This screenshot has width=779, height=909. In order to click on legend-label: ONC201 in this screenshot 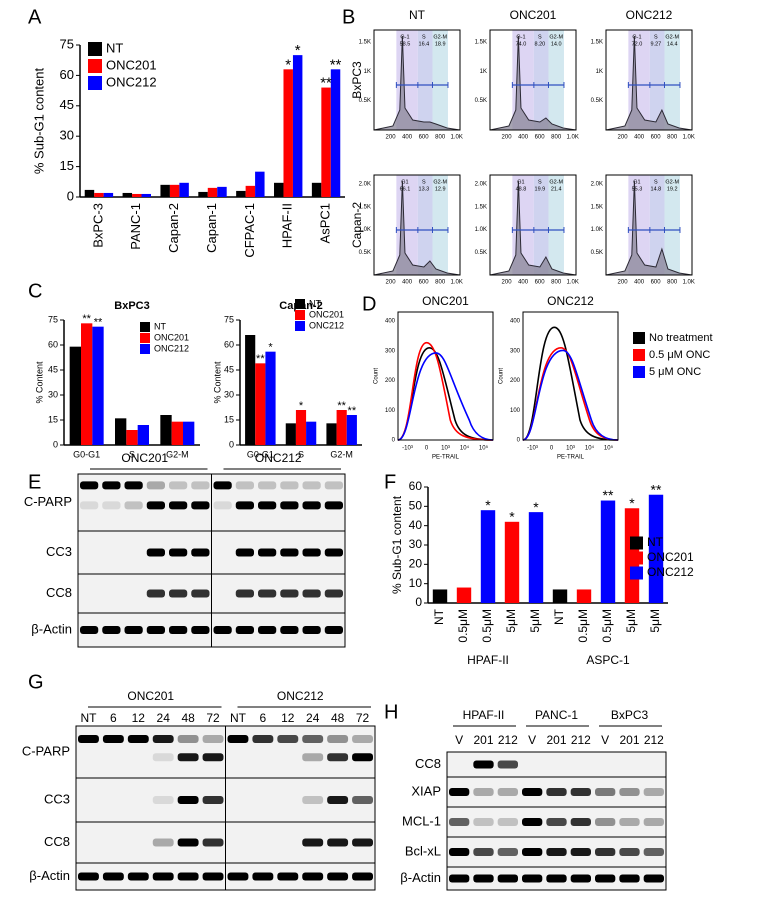, I will do `click(326, 314)`.